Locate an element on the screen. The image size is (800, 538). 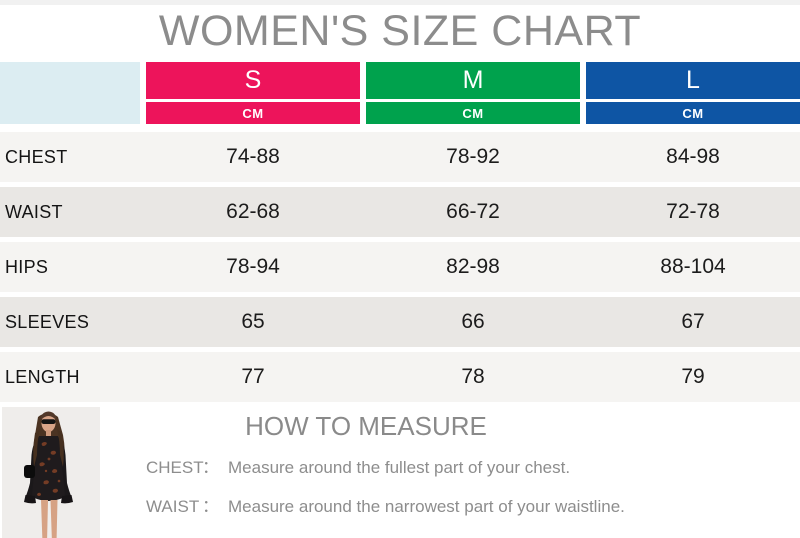
unit-label-s: CM is located at coordinates (253, 113).